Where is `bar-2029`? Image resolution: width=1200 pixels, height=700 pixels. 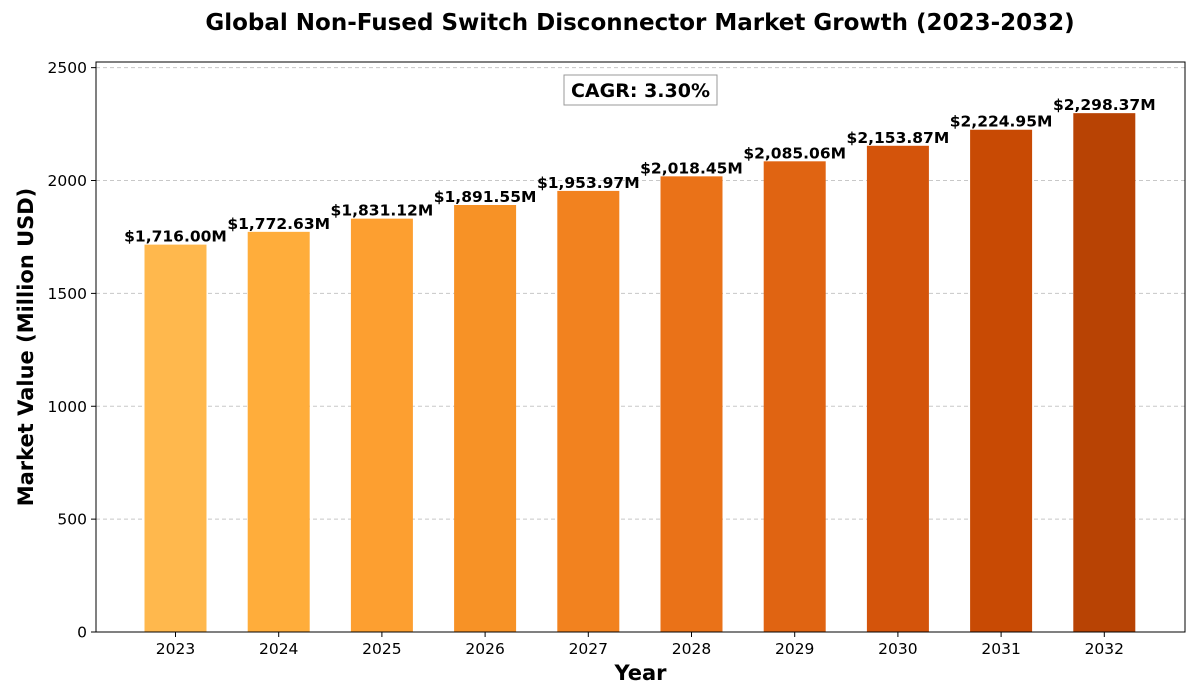
bar-2029 is located at coordinates (794, 397).